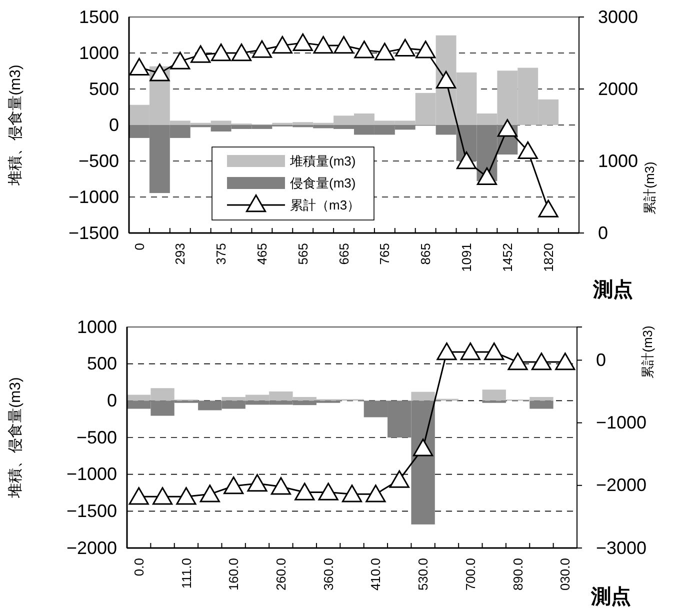 Image resolution: width=676 pixels, height=611 pixels. What do you see at coordinates (328, 574) in the screenshot?
I see `x-tick-label: 360.0` at bounding box center [328, 574].